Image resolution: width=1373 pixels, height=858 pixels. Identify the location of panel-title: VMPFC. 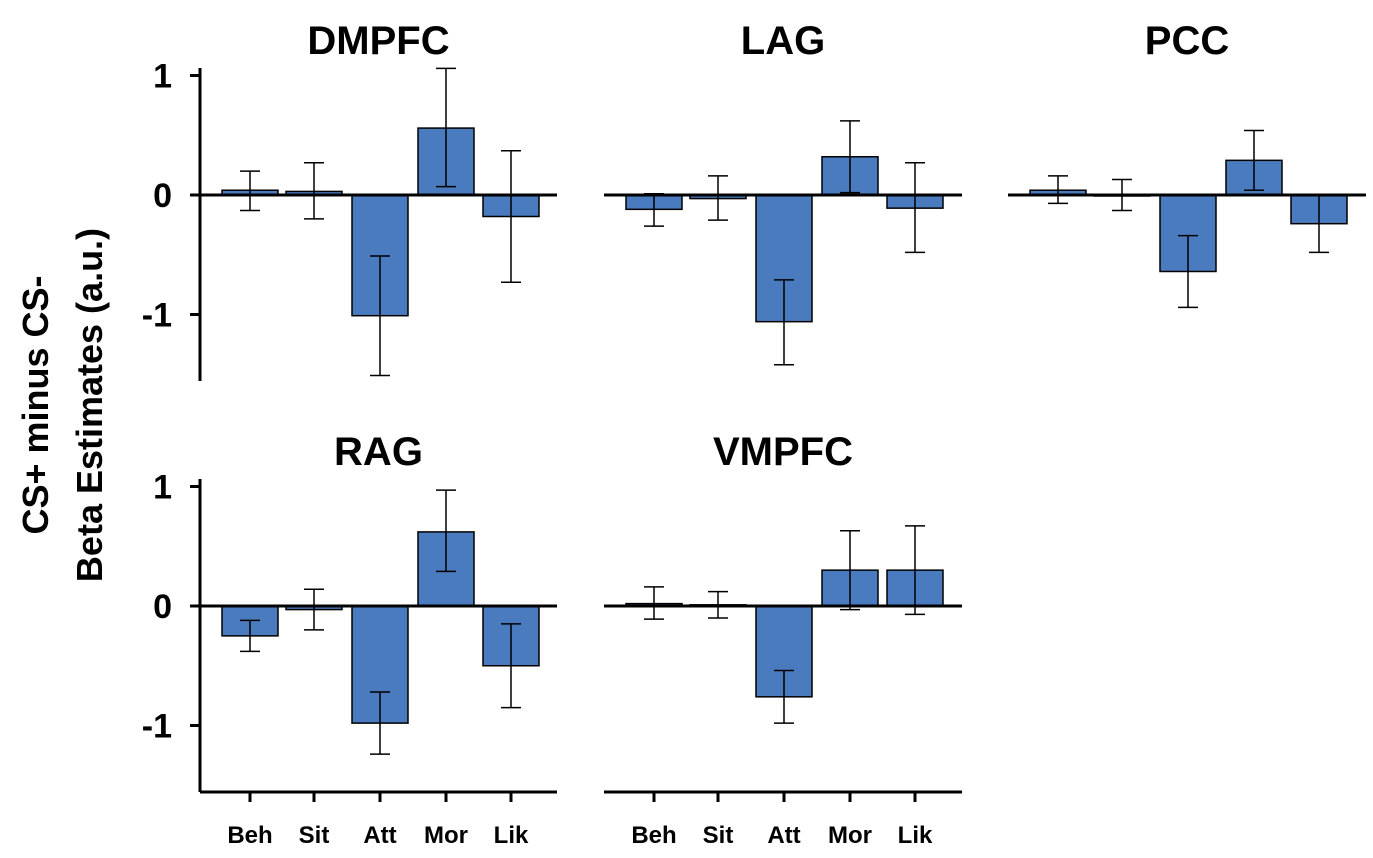
(783, 452).